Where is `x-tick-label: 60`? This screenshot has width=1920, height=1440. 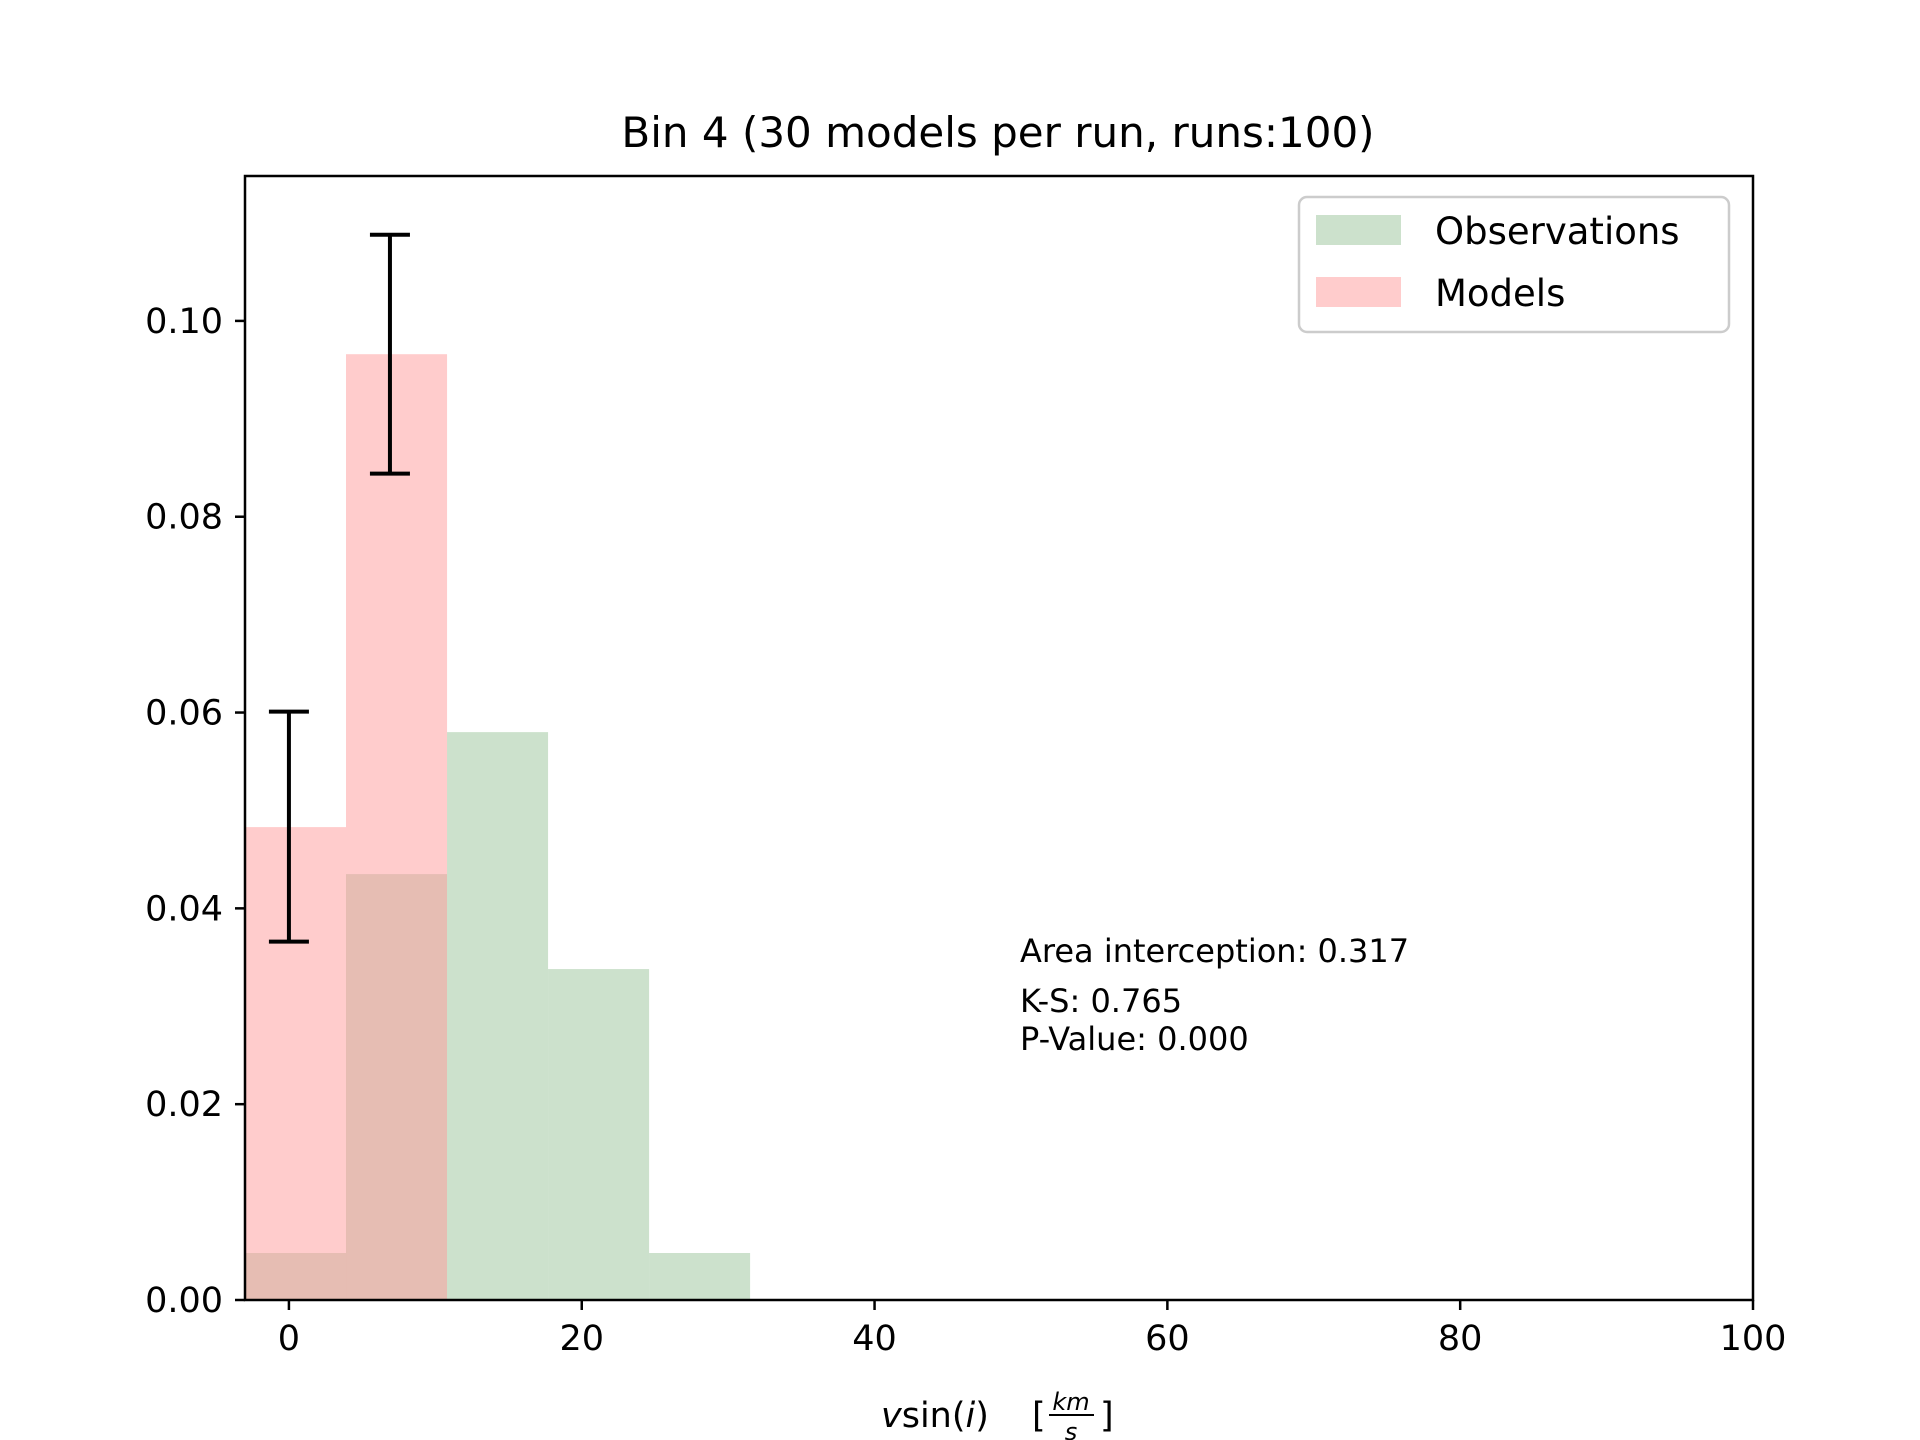 x-tick-label: 60 is located at coordinates (1167, 1339).